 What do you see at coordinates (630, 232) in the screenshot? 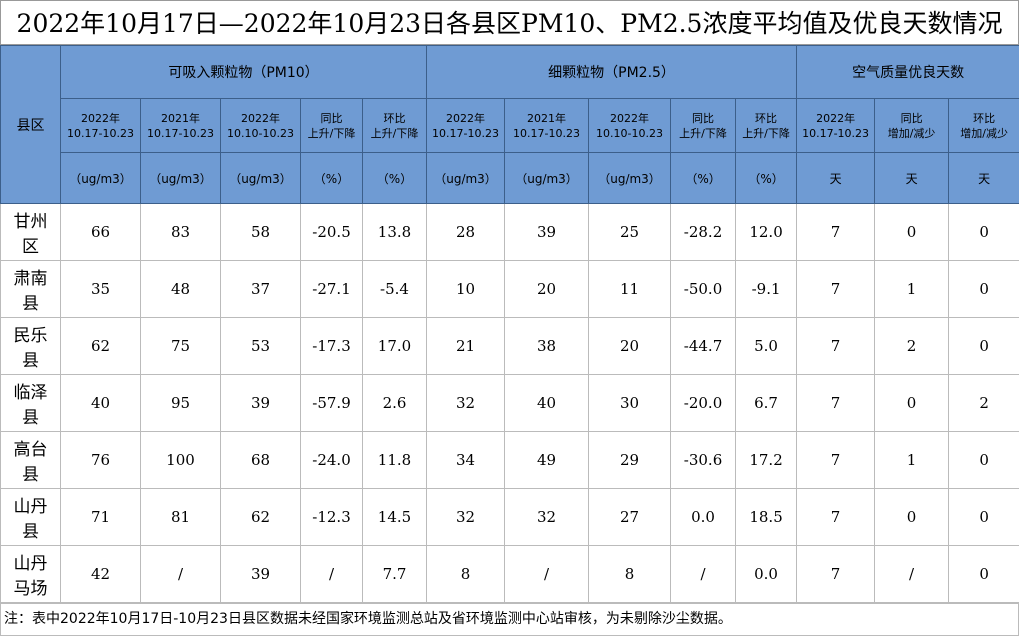
I see `cell: 25` at bounding box center [630, 232].